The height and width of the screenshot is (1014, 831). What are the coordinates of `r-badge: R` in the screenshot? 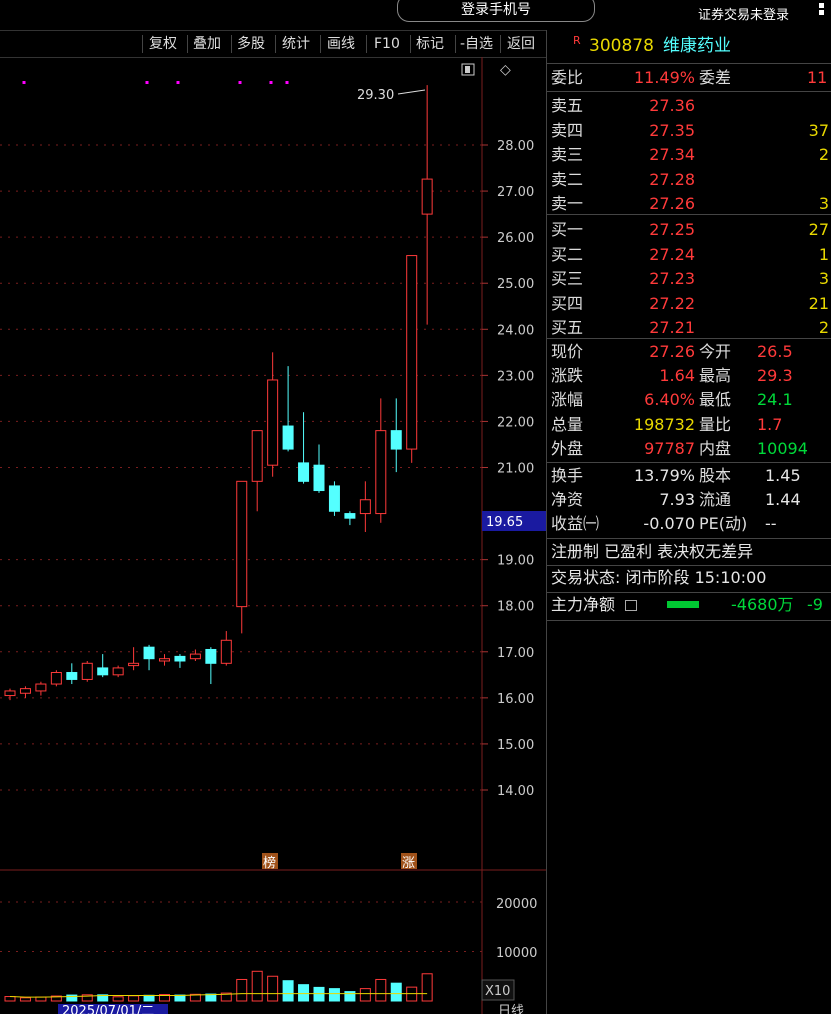 It's located at (577, 40).